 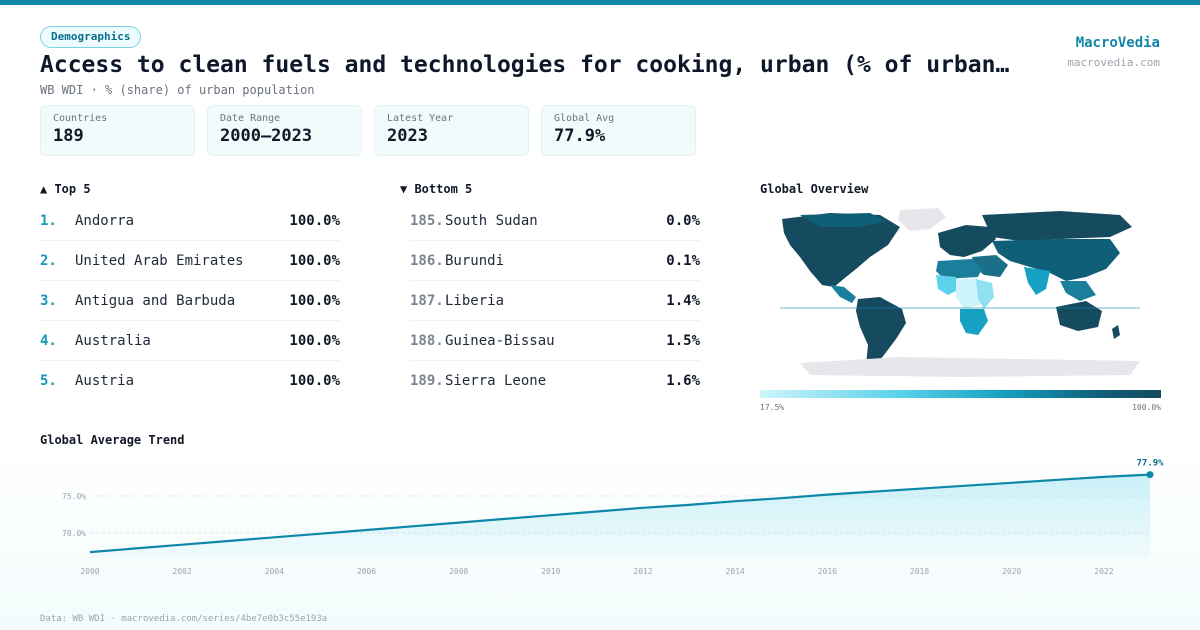 What do you see at coordinates (683, 340) in the screenshot?
I see `country-value: 1.5%` at bounding box center [683, 340].